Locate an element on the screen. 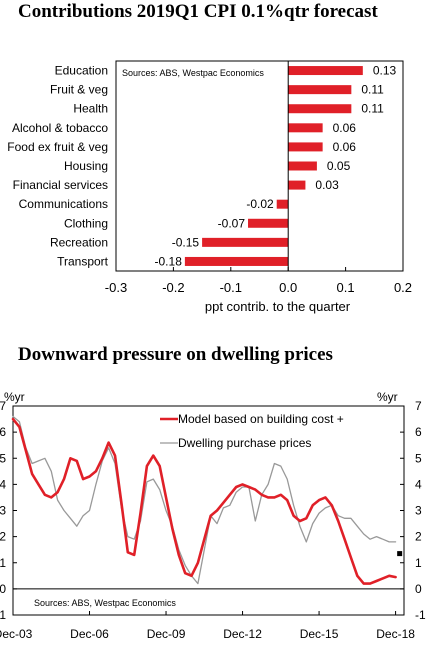  category-label: Housing is located at coordinates (86, 166).